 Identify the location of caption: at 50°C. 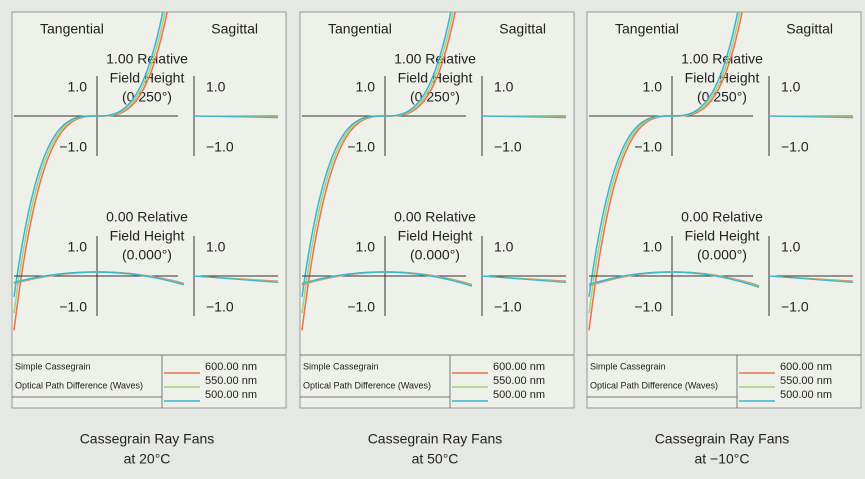
(435, 459).